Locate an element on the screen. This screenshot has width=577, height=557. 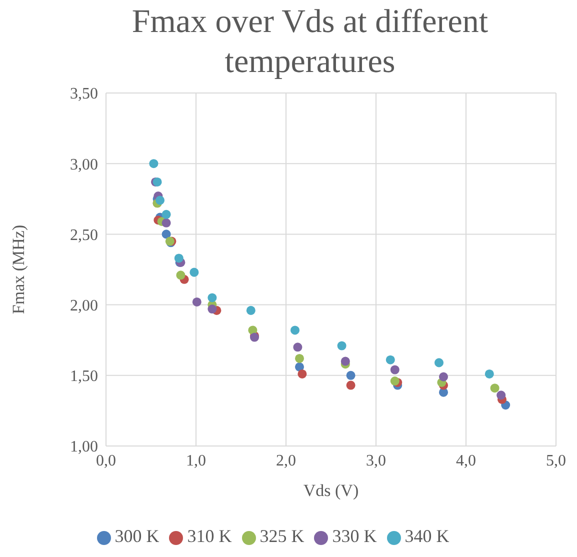
legend-label: 325 K is located at coordinates (282, 536).